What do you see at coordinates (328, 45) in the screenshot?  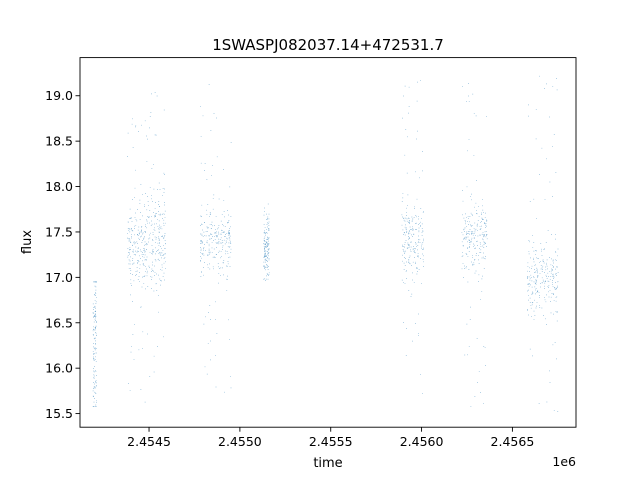 I see `chart-title: 1SWASPJ082037.14+472531.7` at bounding box center [328, 45].